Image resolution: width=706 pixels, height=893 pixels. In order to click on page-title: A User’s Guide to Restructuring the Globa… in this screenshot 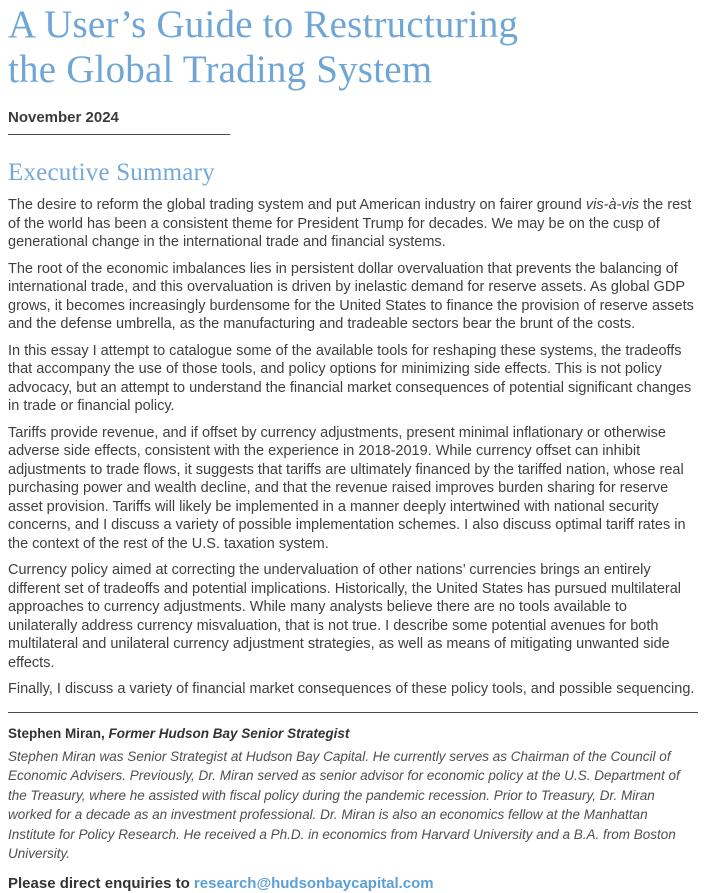, I will do `click(353, 47)`.